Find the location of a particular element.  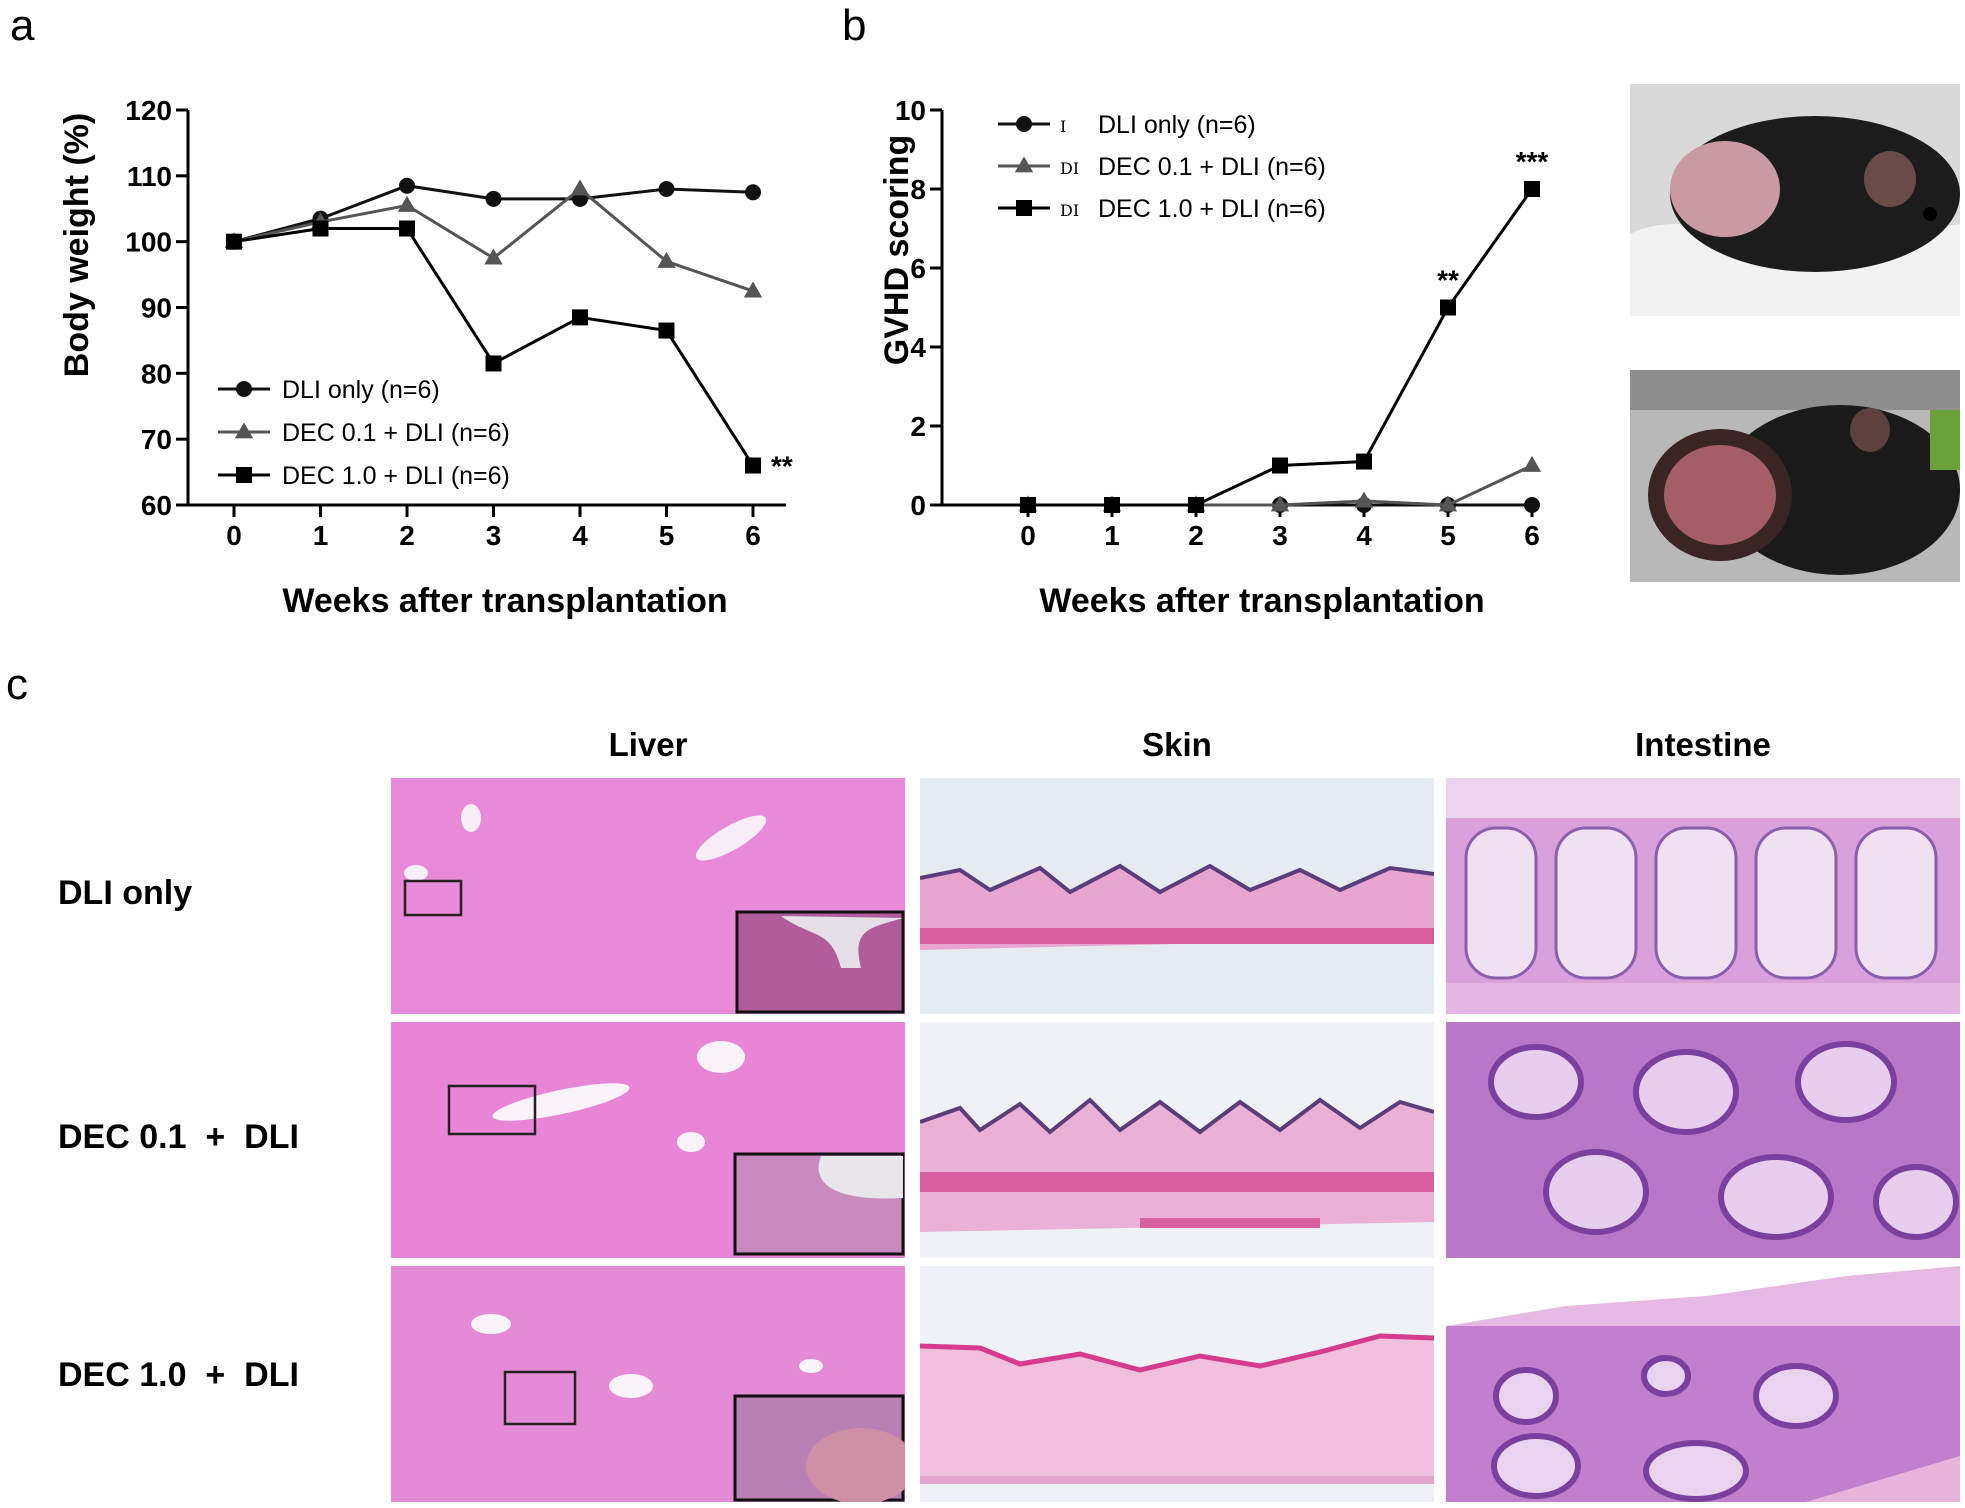

skin-dli-only-image is located at coordinates (1177, 896).